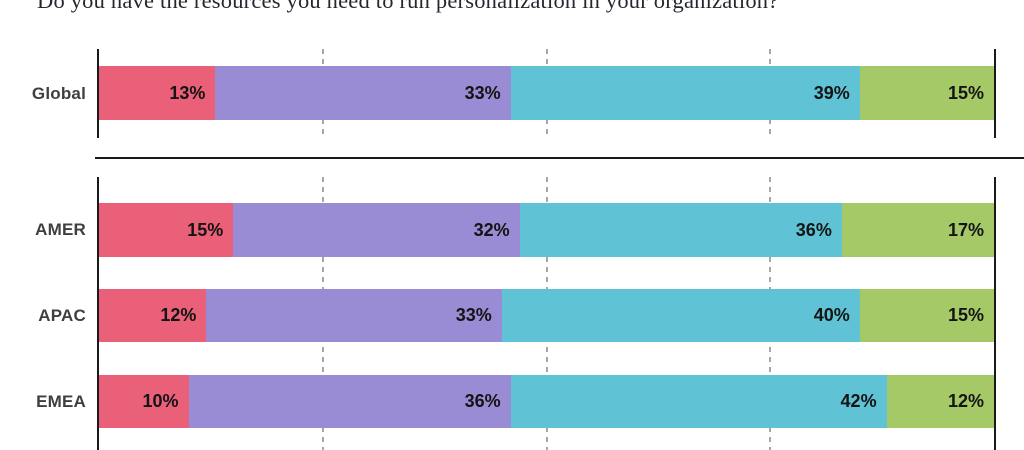 This screenshot has width=1024, height=450. I want to click on bar-row-emea: 10% 36% 42% 12%, so click(546, 401).